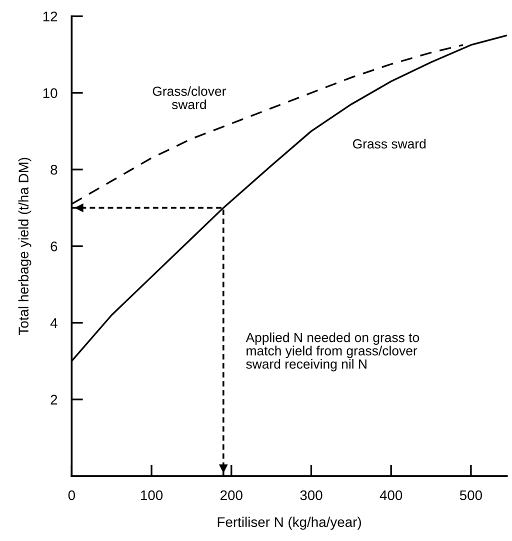 The image size is (512, 541). Describe the element at coordinates (50, 17) in the screenshot. I see `y-tick-label: 12` at that location.